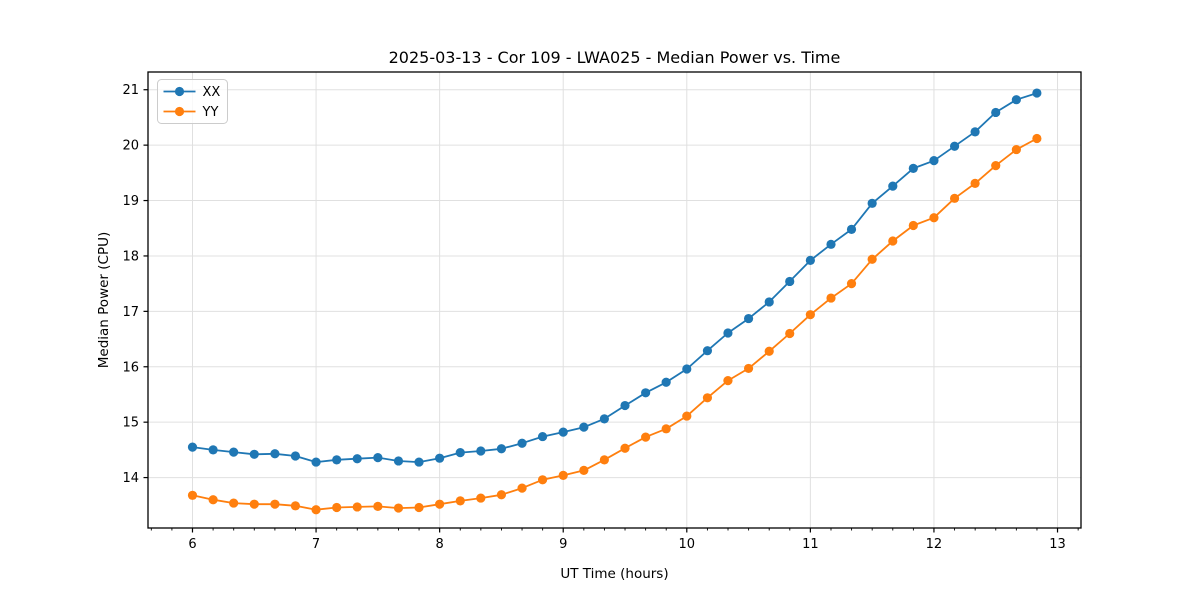  I want to click on legend-box, so click(192, 101).